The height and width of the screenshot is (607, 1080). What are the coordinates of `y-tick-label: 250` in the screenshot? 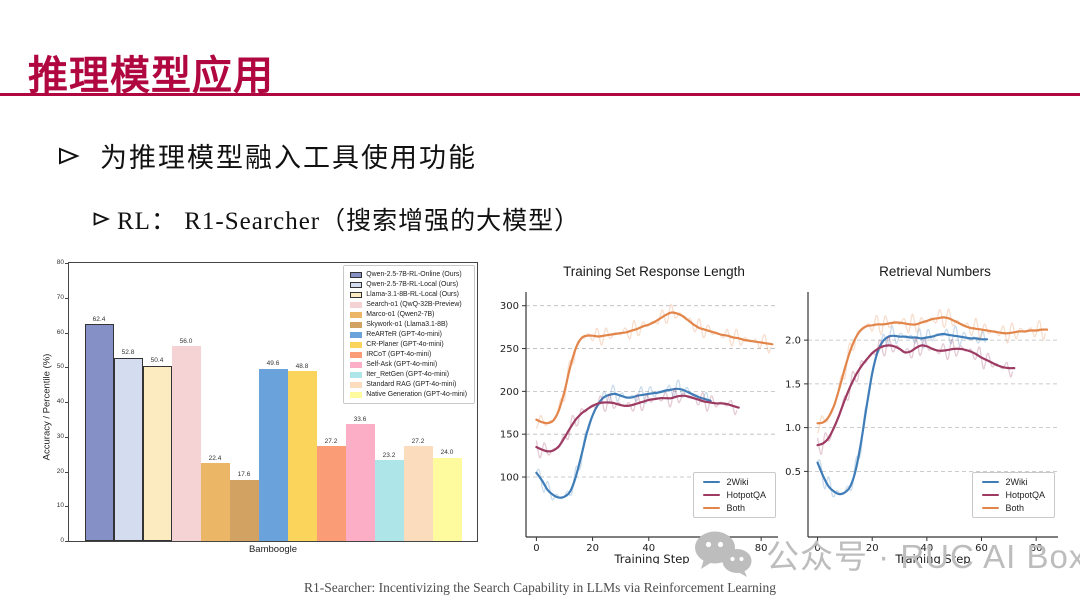 It's located at (509, 349).